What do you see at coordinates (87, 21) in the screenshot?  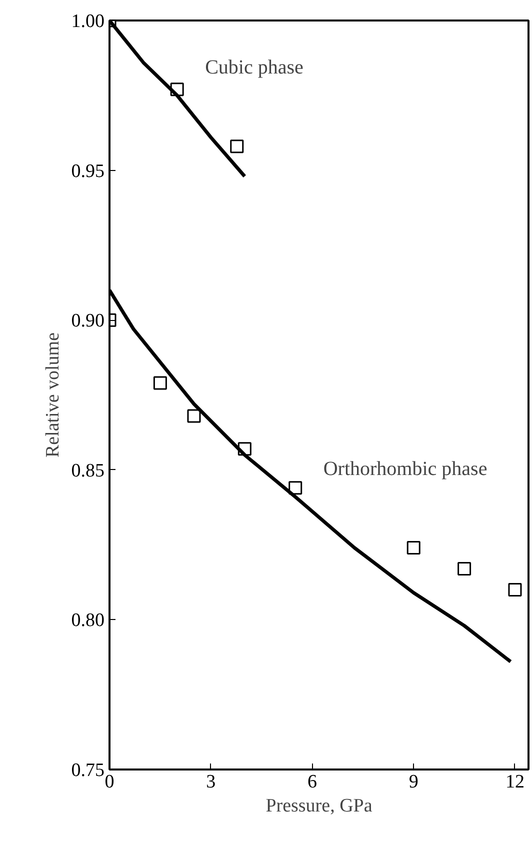 I see `y-tick-label: 1.00` at bounding box center [87, 21].